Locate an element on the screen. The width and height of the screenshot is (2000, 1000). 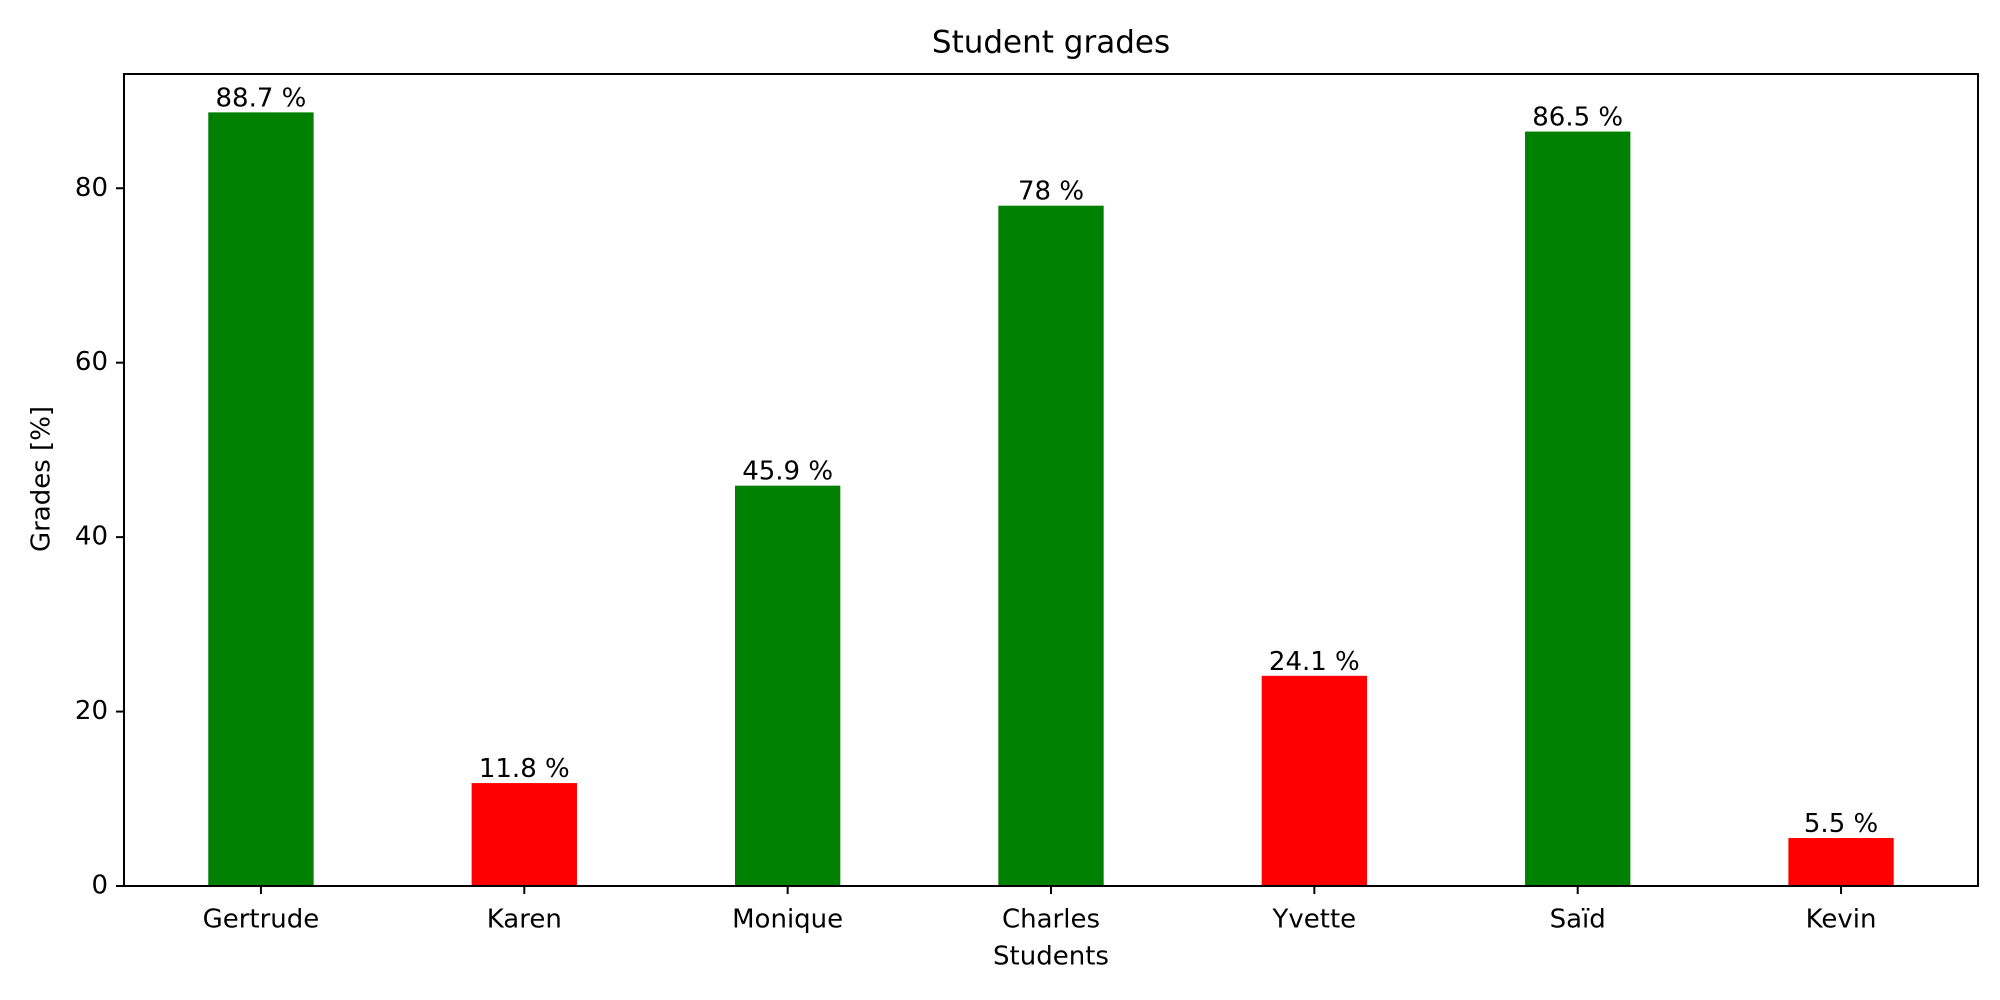
bar-gertrude is located at coordinates (261, 499).